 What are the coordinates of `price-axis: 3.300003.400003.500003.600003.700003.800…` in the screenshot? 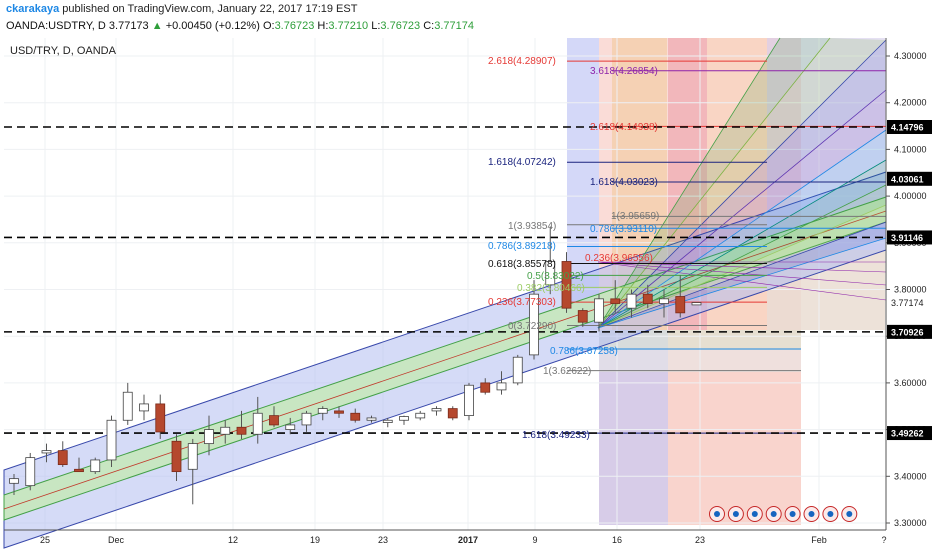 It's located at (908, 284).